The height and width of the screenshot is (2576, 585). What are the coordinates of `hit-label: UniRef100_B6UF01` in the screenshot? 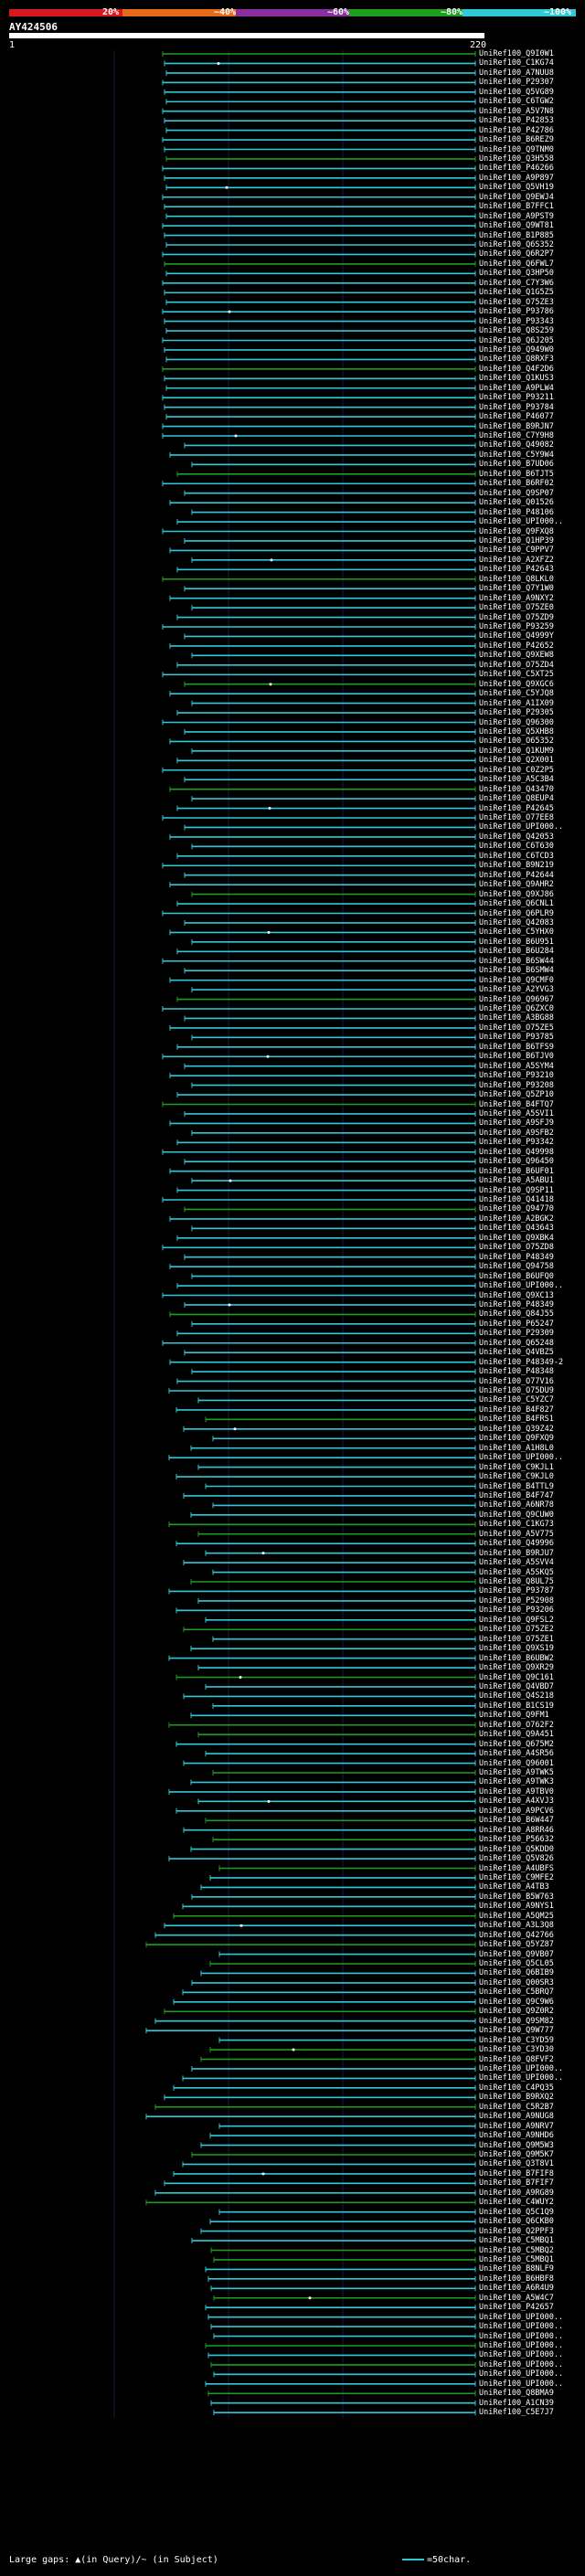 It's located at (516, 1171).